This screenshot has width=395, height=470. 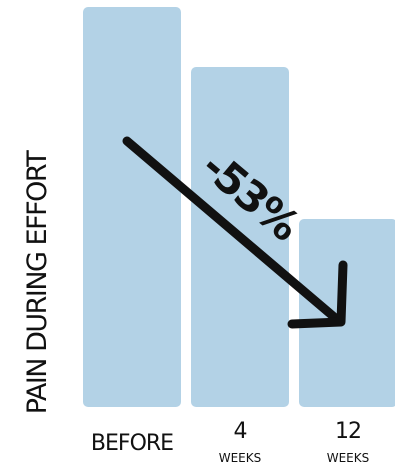 I want to click on x-tick-label-0: BEFORE, so click(x=132, y=443).